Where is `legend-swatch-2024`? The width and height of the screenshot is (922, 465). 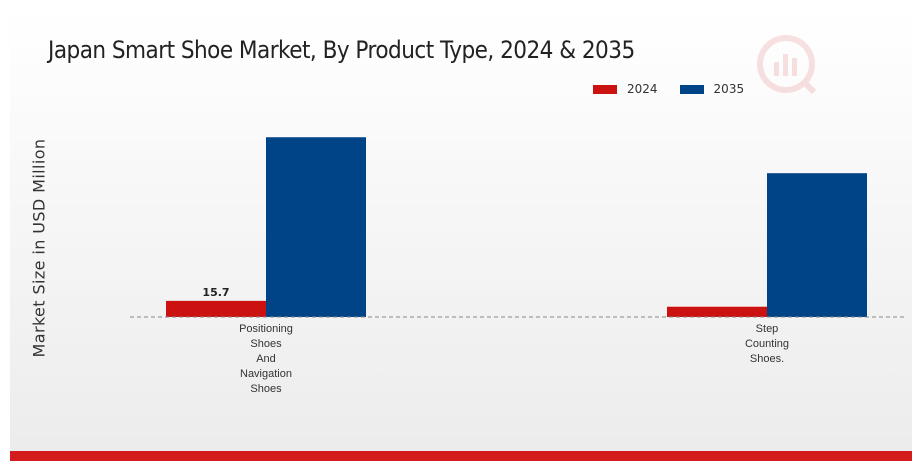 legend-swatch-2024 is located at coordinates (605, 89).